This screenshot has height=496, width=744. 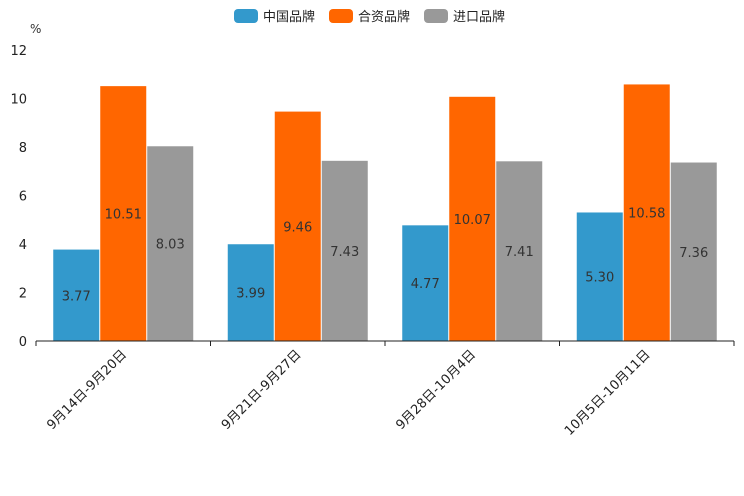 What do you see at coordinates (608, 393) in the screenshot?
I see `x-tick-label: 10月5日-10月11日` at bounding box center [608, 393].